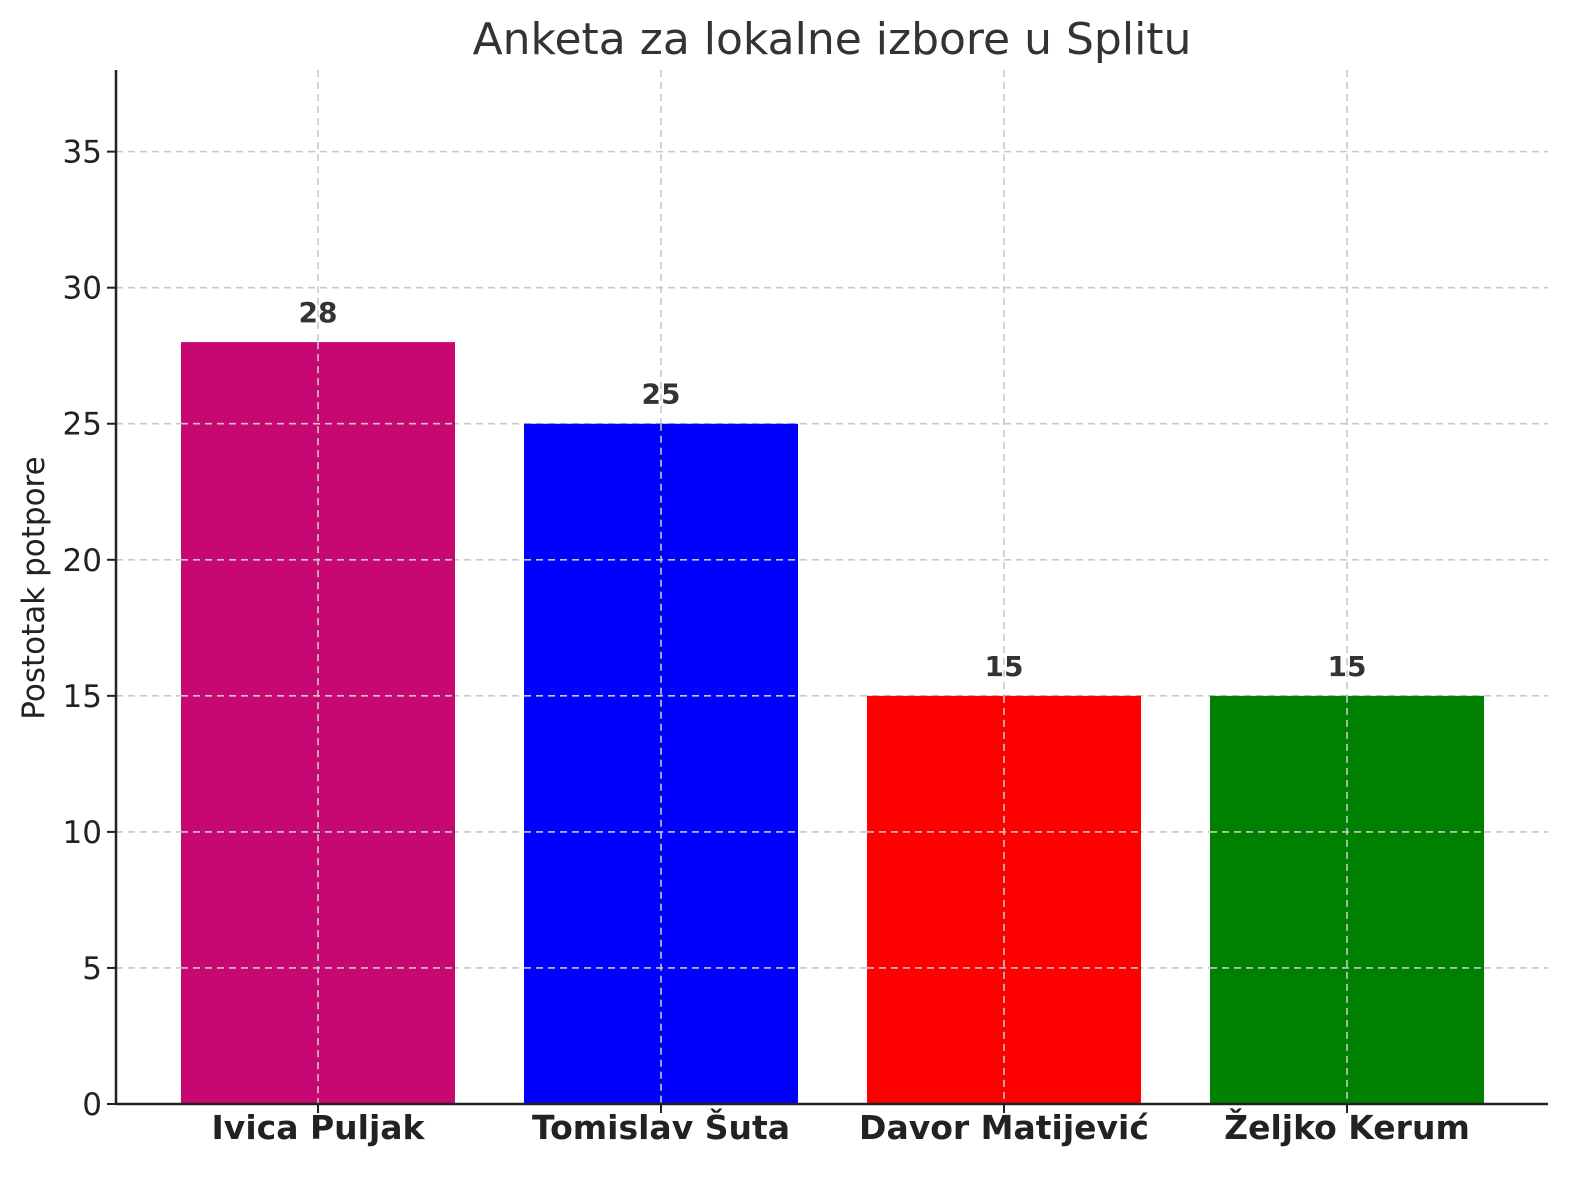 The image size is (1580, 1184). What do you see at coordinates (82, 833) in the screenshot?
I see `y-tick-label: 10` at bounding box center [82, 833].